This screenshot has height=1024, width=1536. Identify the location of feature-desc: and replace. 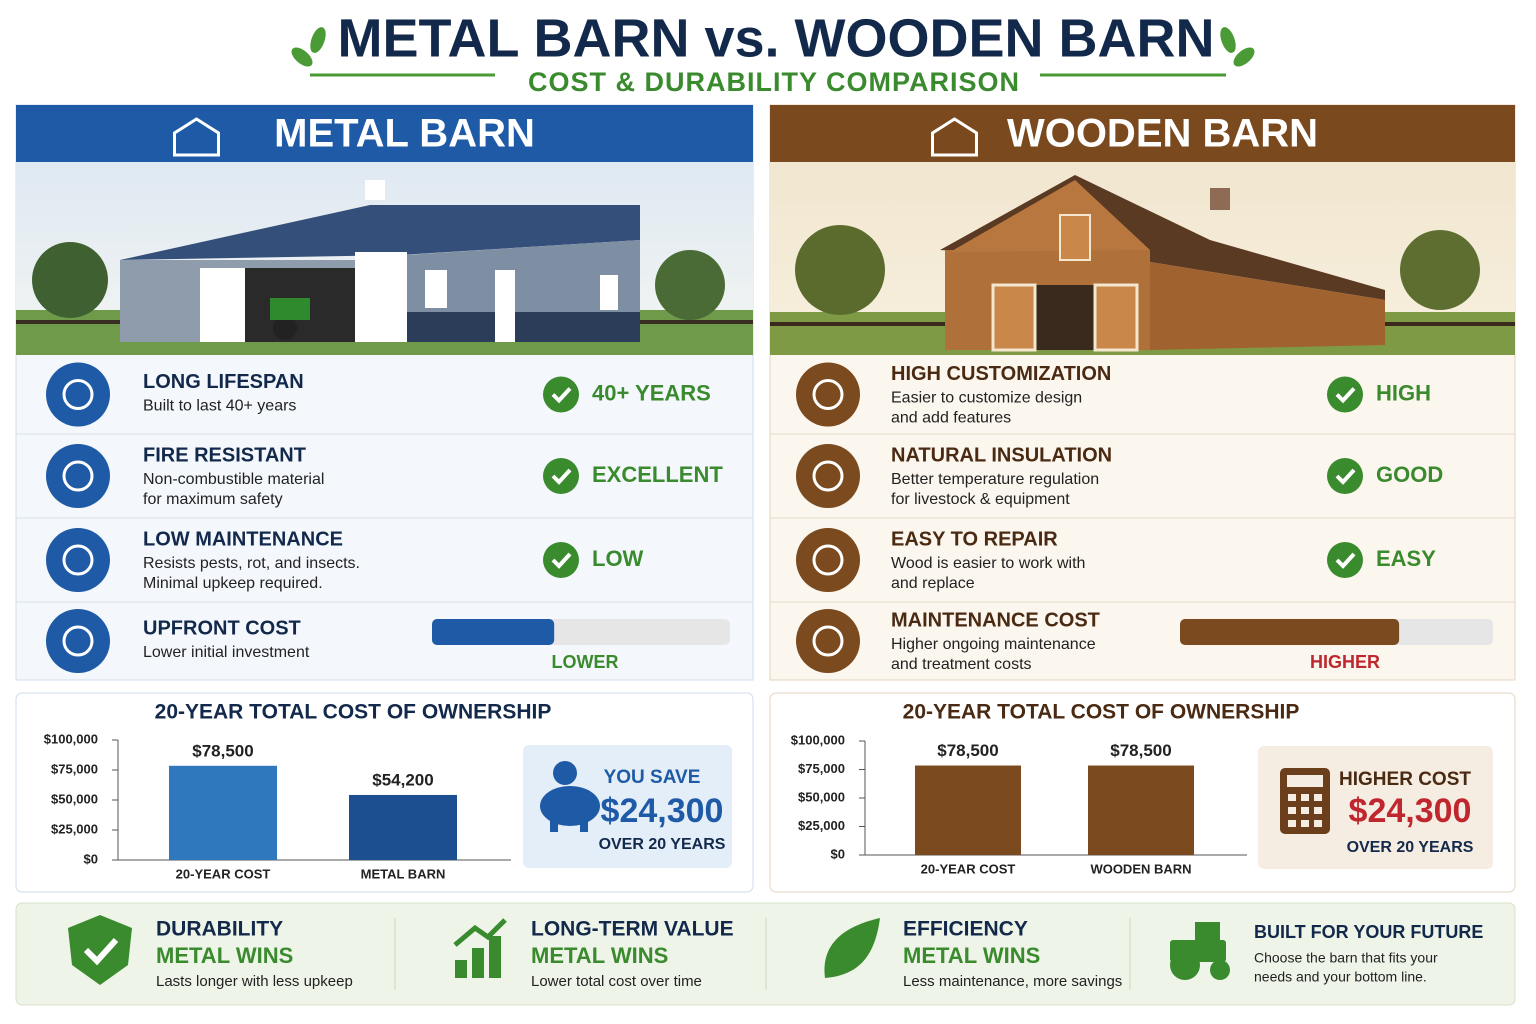
(933, 583).